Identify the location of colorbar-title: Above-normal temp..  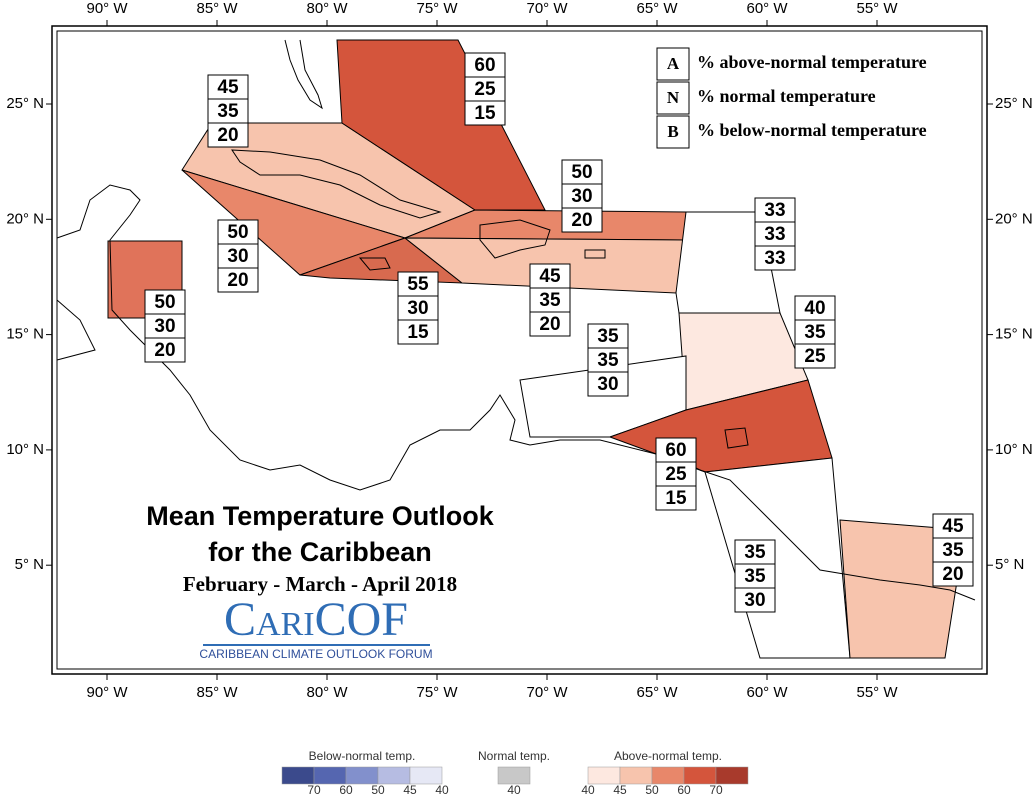
(668, 756).